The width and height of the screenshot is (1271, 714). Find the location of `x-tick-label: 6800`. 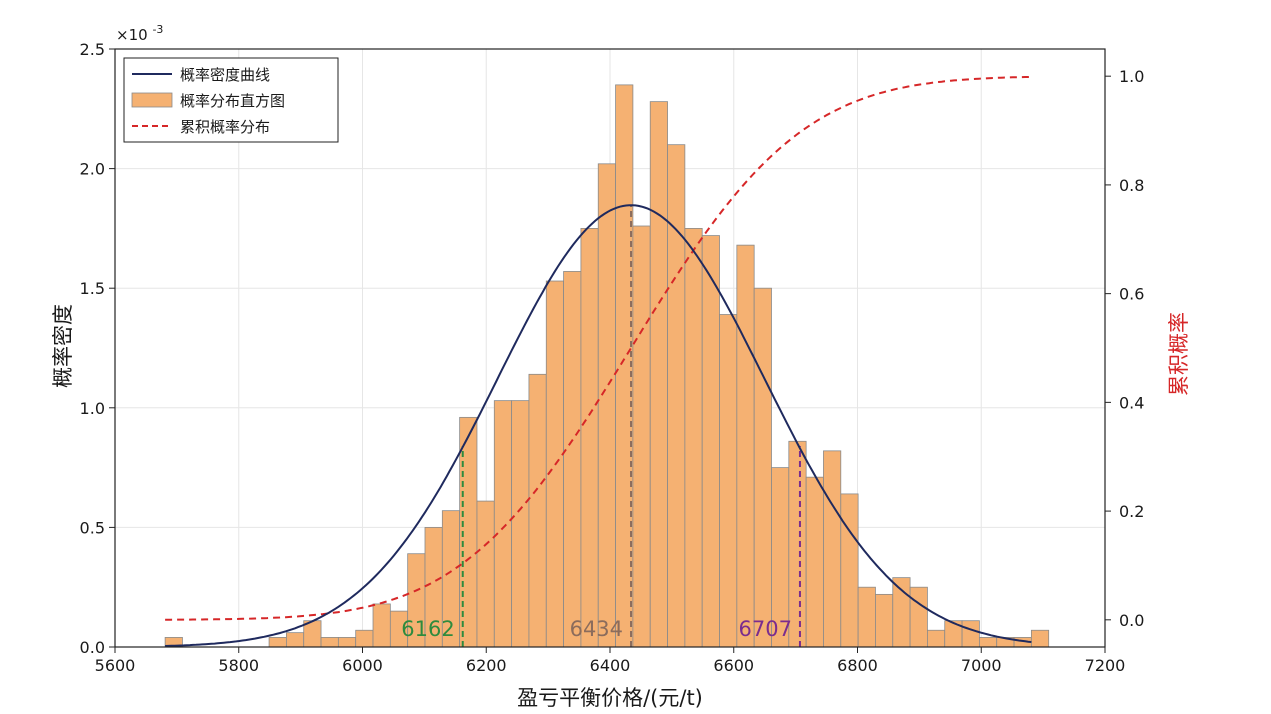

x-tick-label: 6800 is located at coordinates (857, 665).